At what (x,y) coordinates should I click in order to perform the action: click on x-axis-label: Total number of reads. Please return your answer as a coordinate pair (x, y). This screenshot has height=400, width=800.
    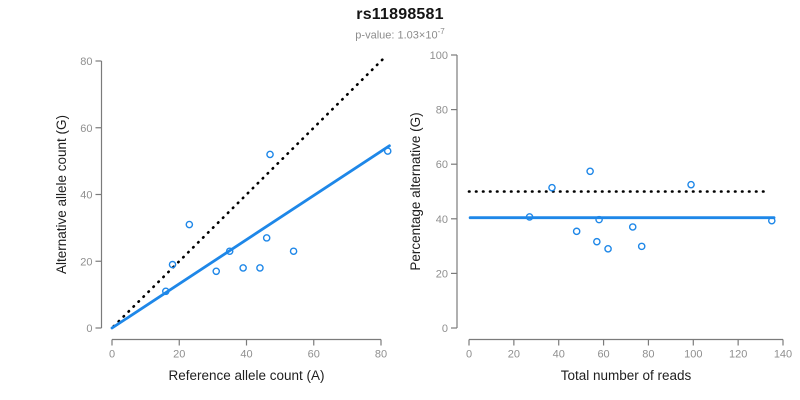
    Looking at the image, I should click on (626, 375).